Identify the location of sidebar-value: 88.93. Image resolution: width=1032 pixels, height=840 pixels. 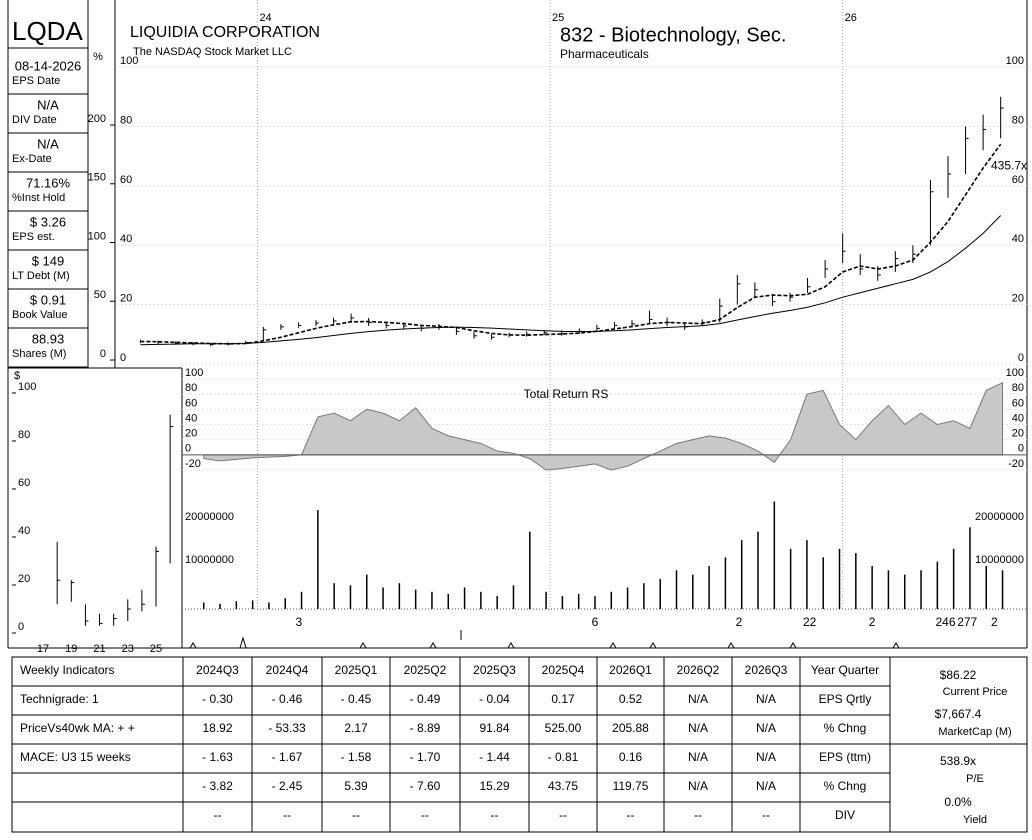
(48, 338).